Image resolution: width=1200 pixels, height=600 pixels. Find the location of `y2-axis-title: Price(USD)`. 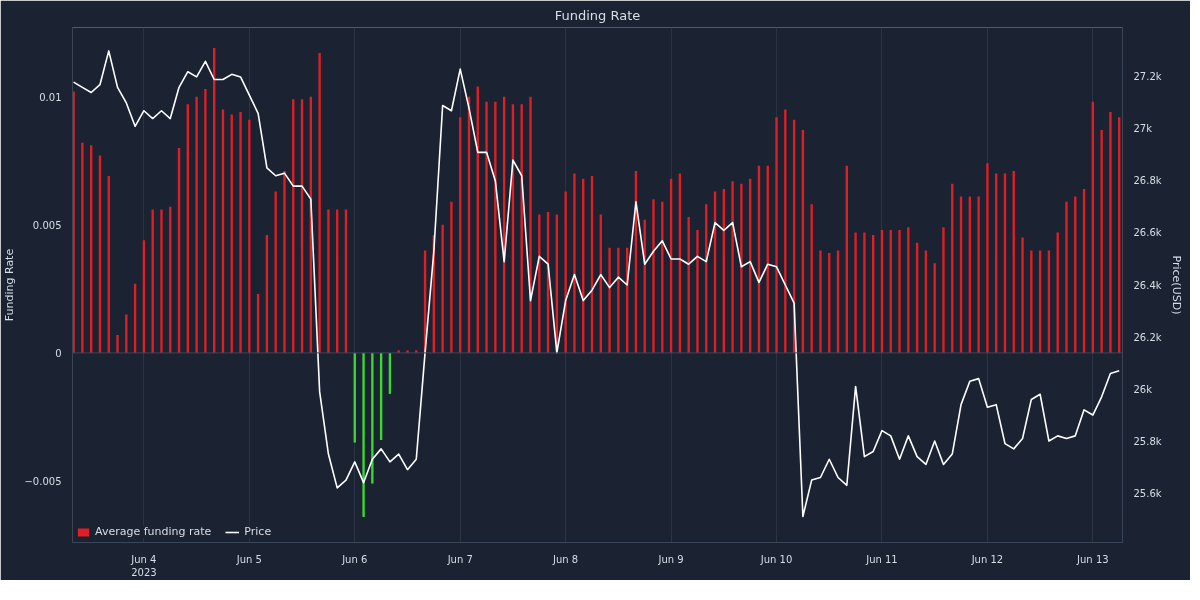

y2-axis-title: Price(USD) is located at coordinates (1176, 285).